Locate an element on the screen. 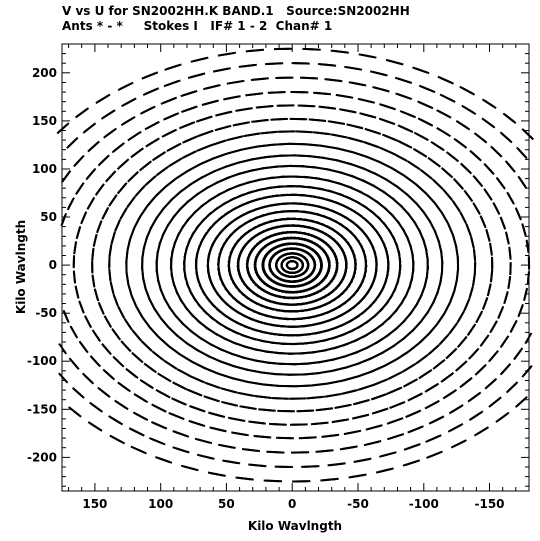 This screenshot has width=540, height=541. y-tick-label: 50 is located at coordinates (48, 217).